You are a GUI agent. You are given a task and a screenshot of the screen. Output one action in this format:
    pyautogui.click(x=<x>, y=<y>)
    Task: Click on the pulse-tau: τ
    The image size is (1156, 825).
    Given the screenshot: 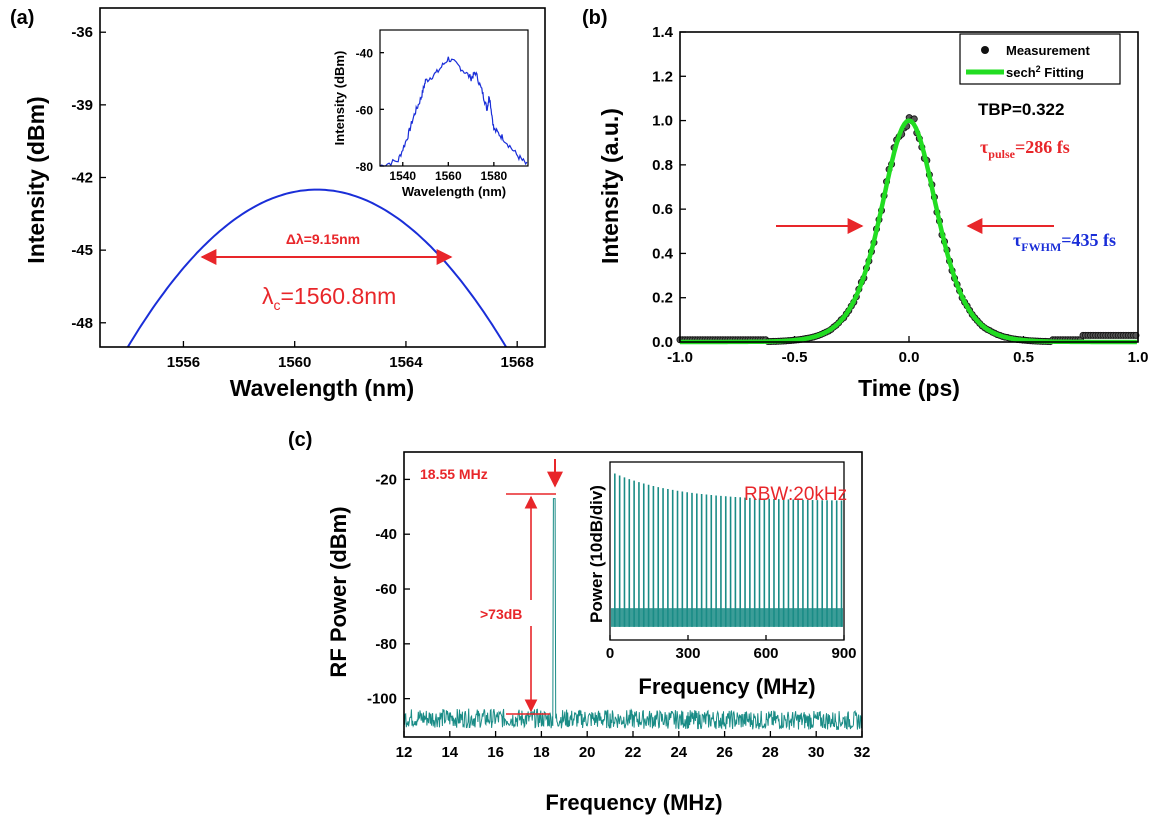 What is the action you would take?
    pyautogui.click(x=984, y=147)
    